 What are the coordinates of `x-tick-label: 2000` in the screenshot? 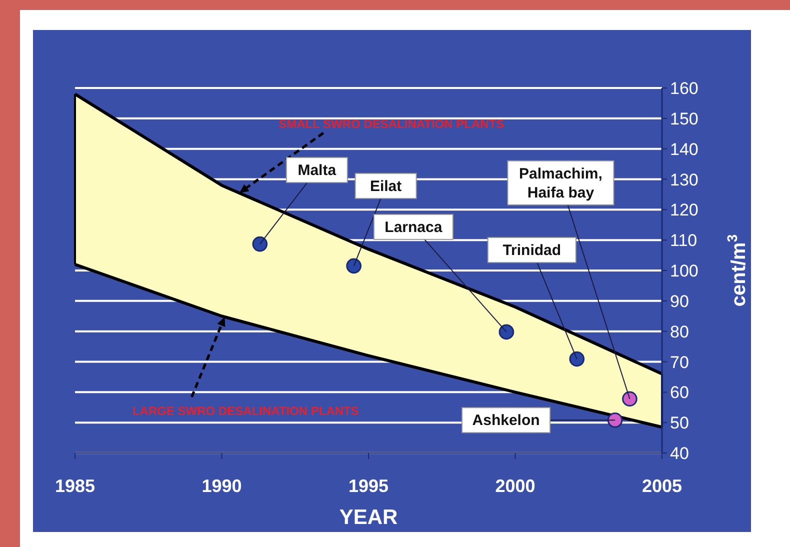 It's located at (515, 486).